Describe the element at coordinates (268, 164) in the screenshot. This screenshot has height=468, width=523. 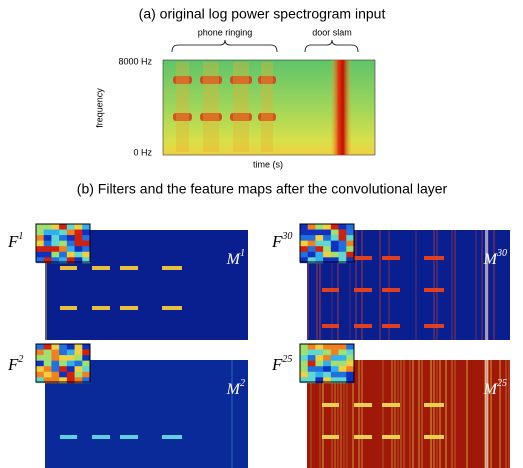
I see `x-axis-label: time (s)` at that location.